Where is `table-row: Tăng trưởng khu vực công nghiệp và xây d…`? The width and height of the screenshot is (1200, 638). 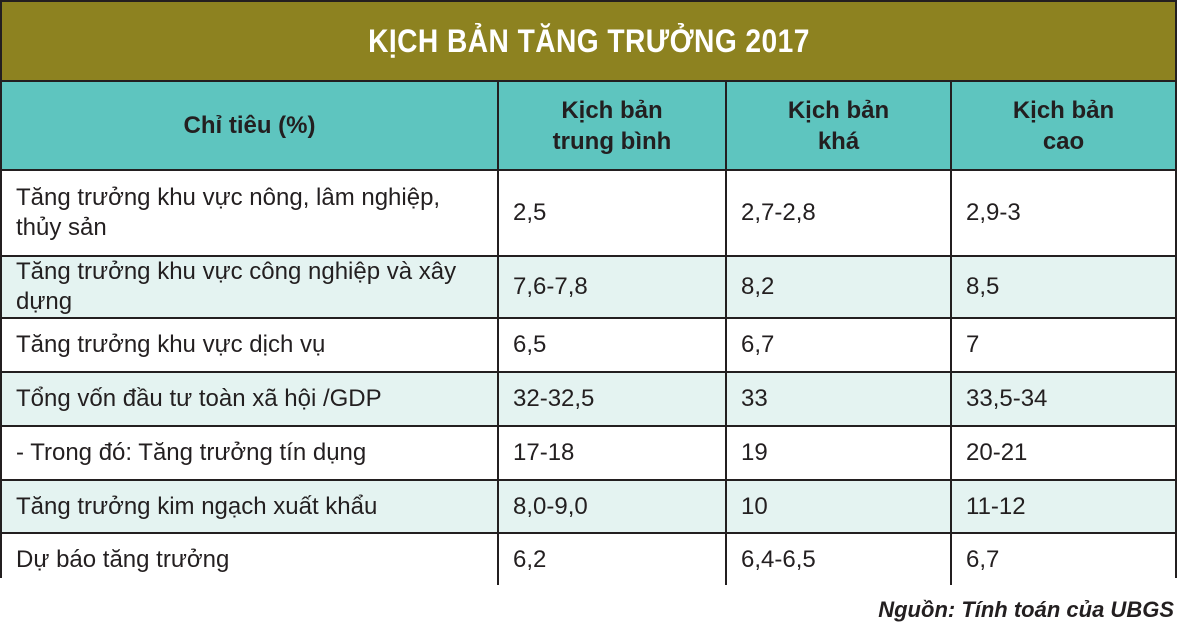
table-row: Tăng trưởng khu vực công nghiệp và xây d… is located at coordinates (588, 287).